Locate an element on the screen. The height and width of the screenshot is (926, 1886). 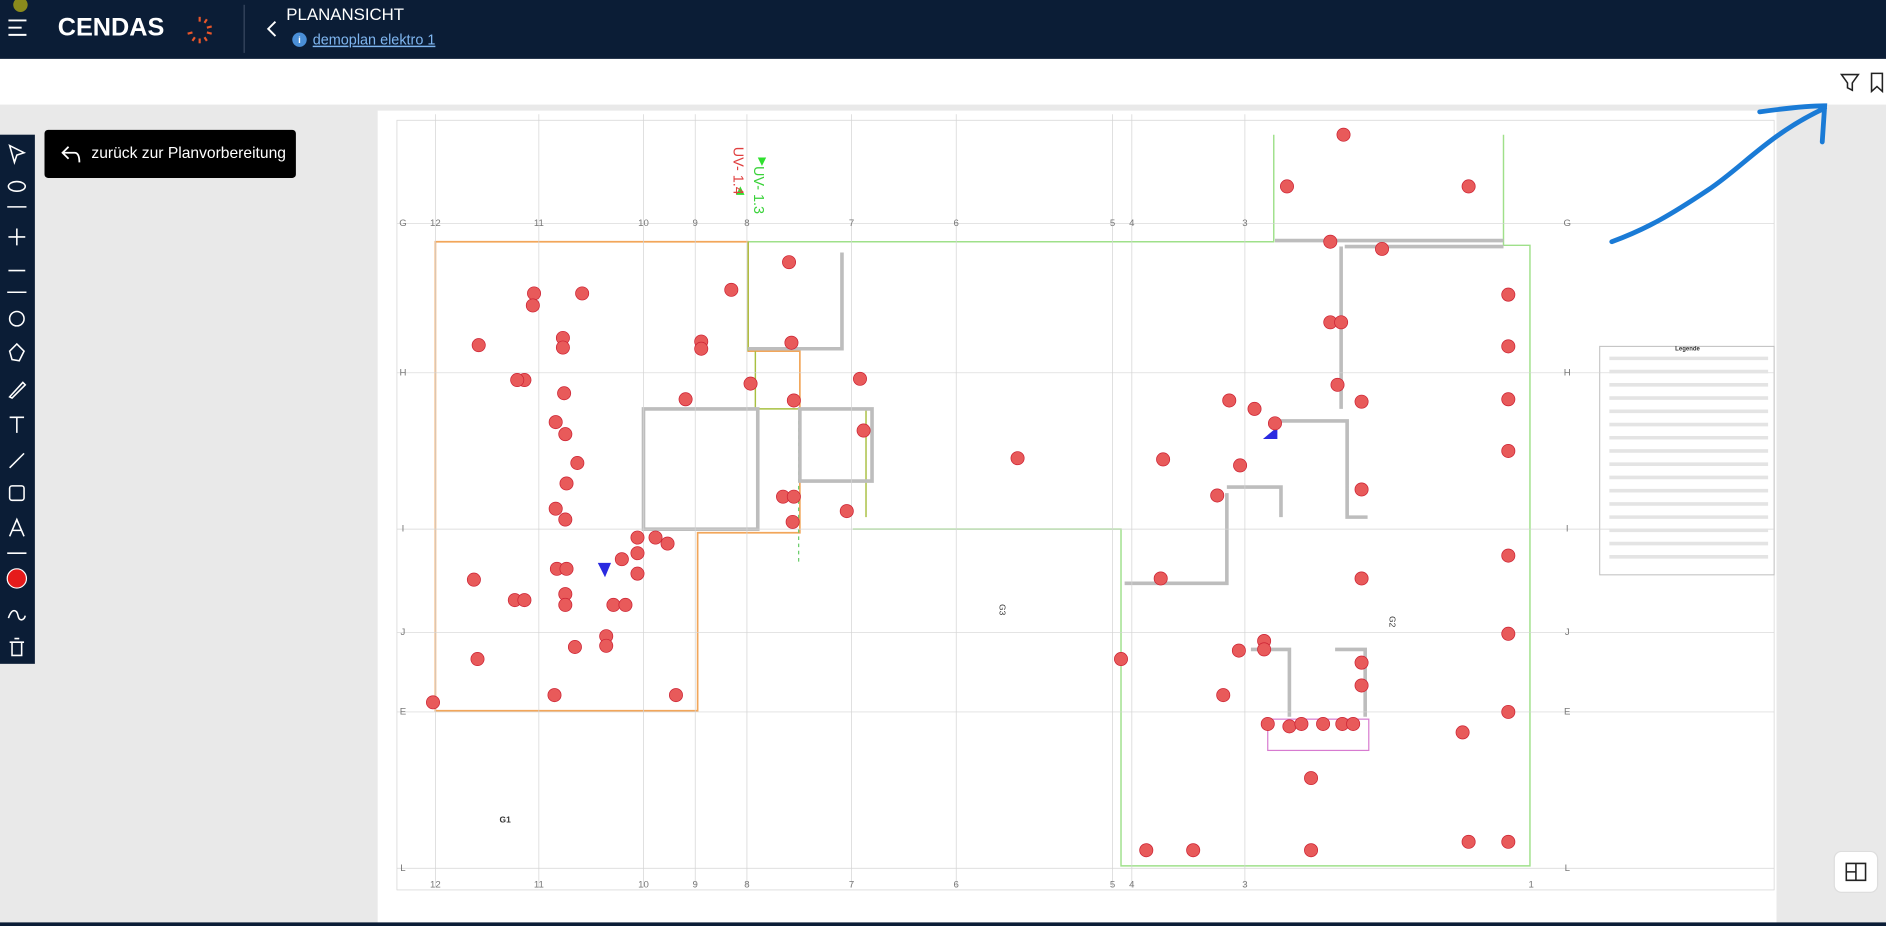
select-tool is located at coordinates (17, 154).